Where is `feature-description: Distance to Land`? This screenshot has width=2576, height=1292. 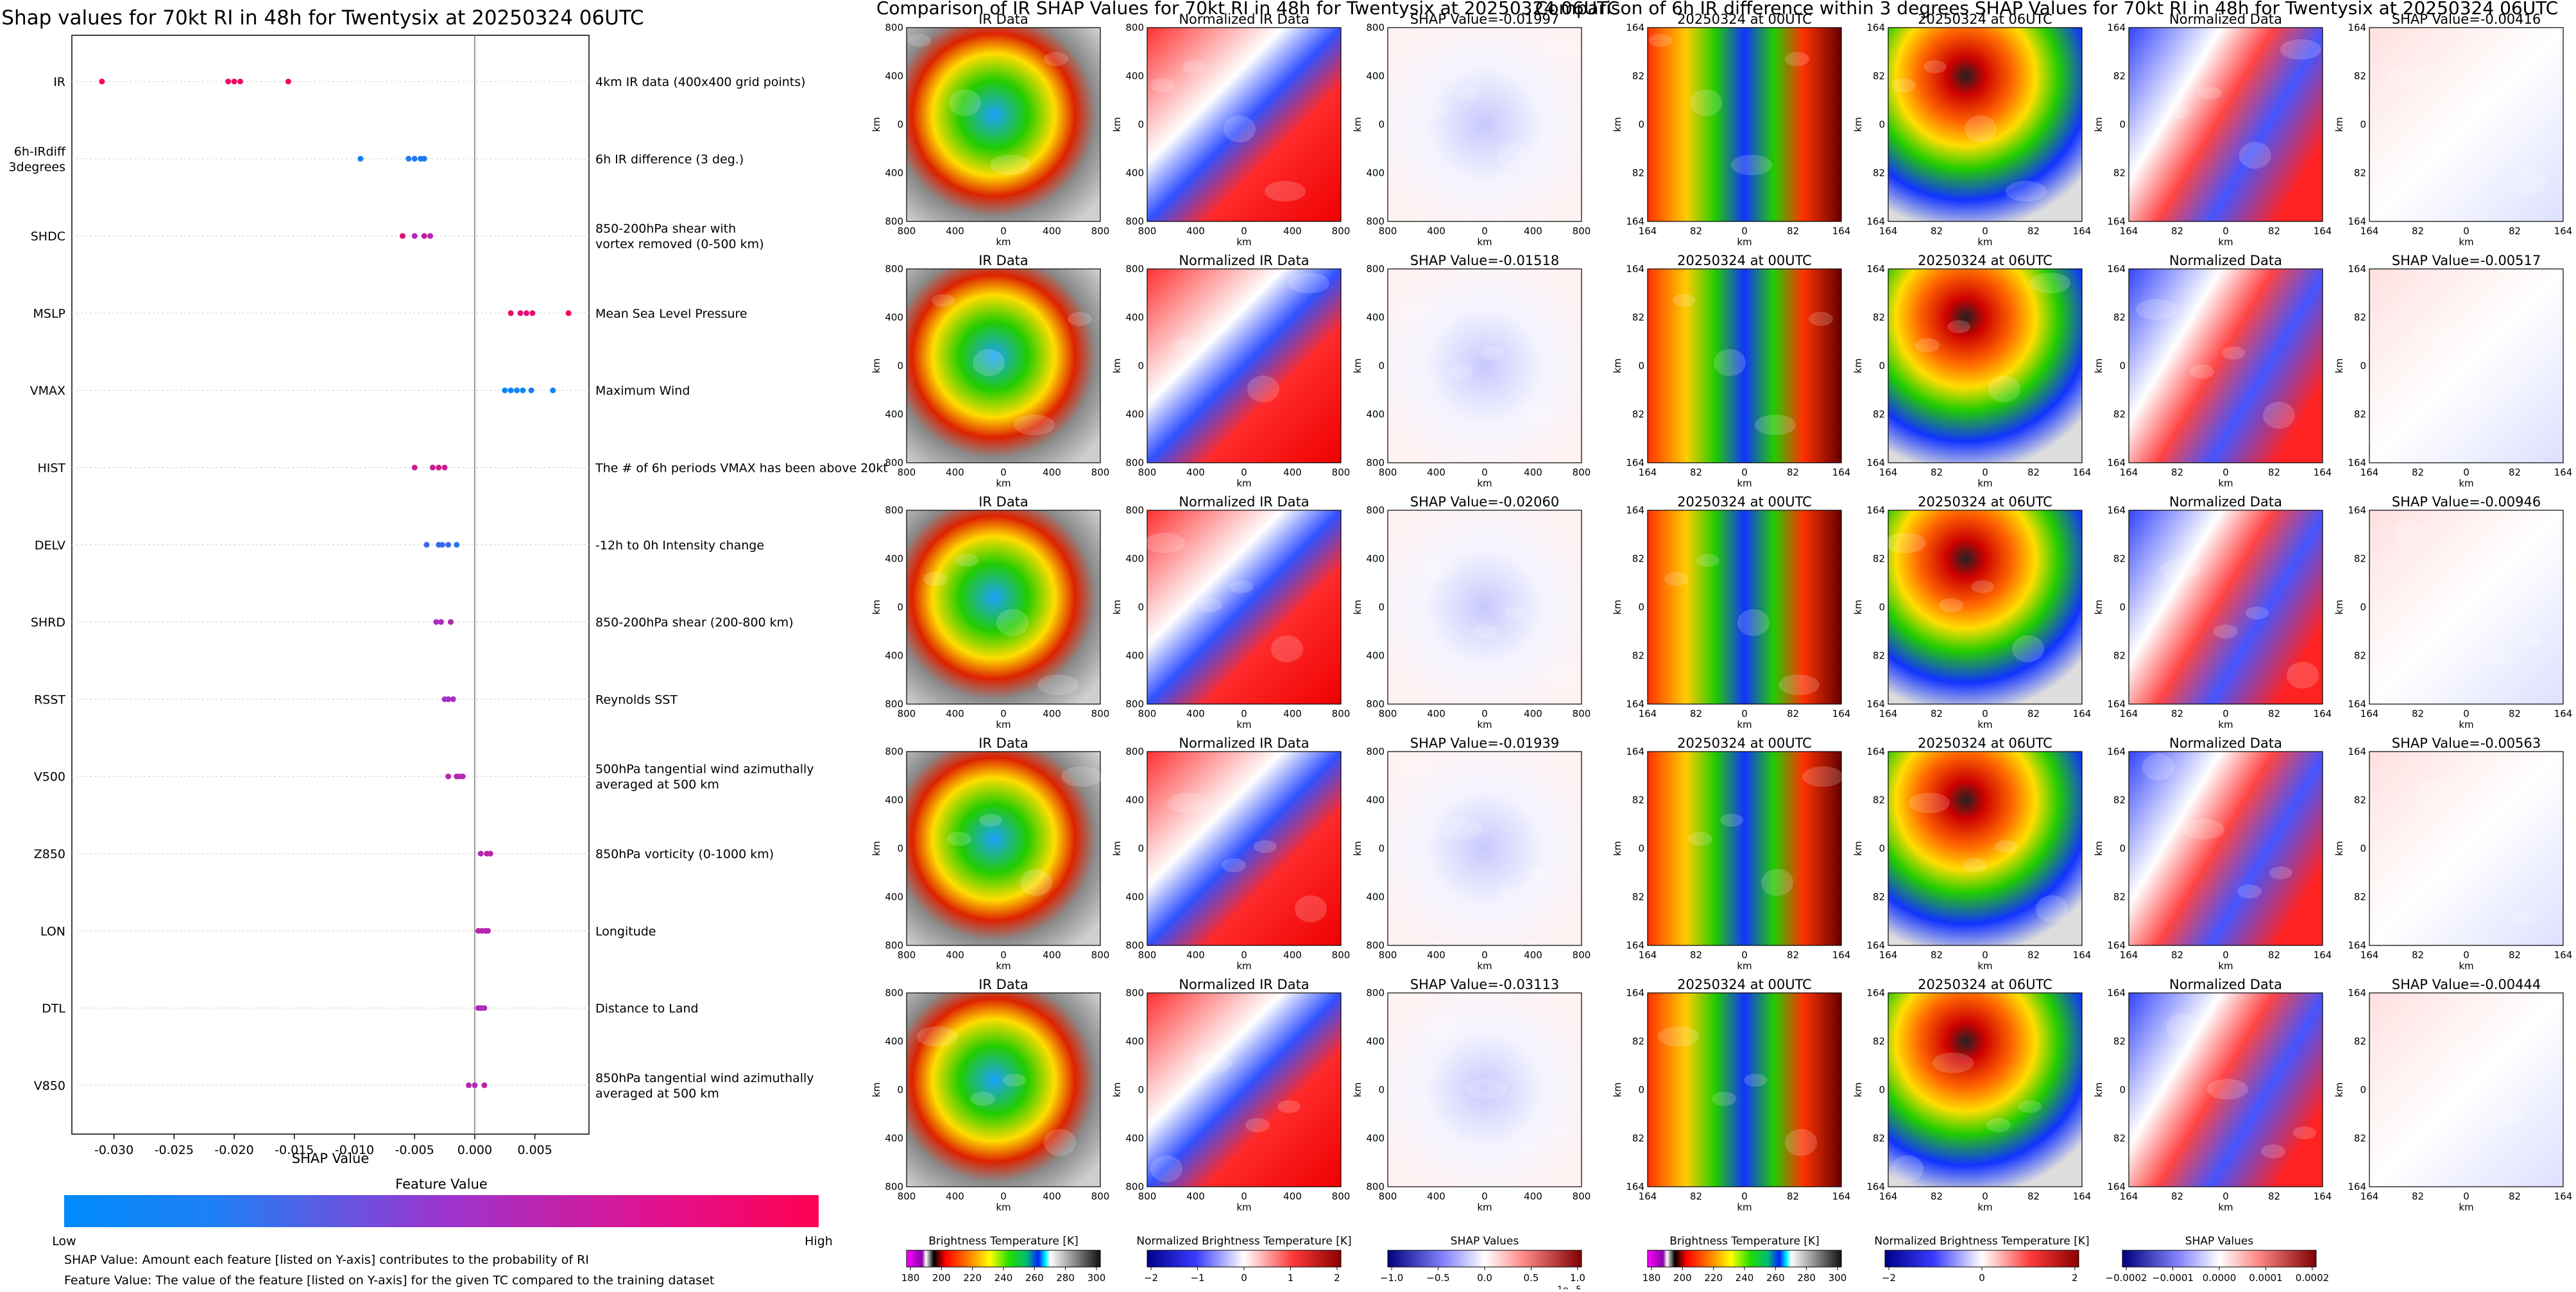 feature-description: Distance to Land is located at coordinates (647, 1009).